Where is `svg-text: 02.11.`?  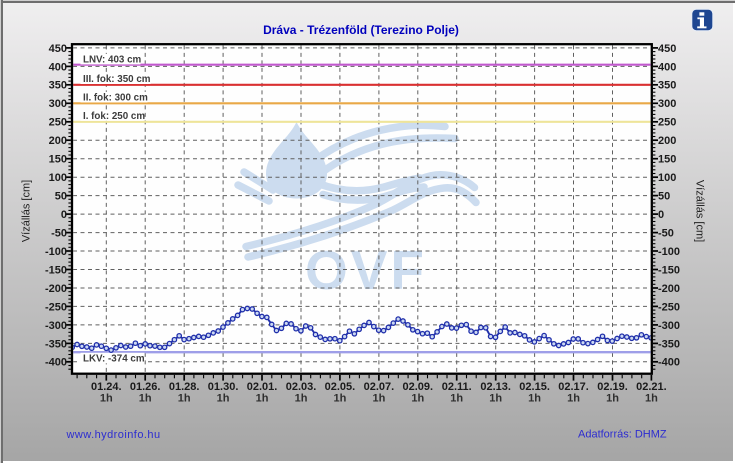 svg-text: 02.11. is located at coordinates (457, 387).